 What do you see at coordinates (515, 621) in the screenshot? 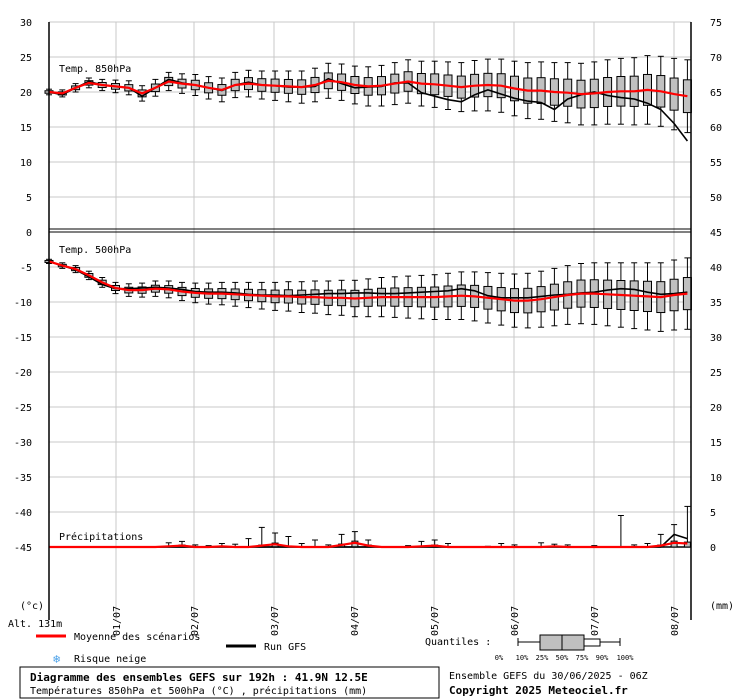
I see `date-label: 06/07` at bounding box center [515, 621].